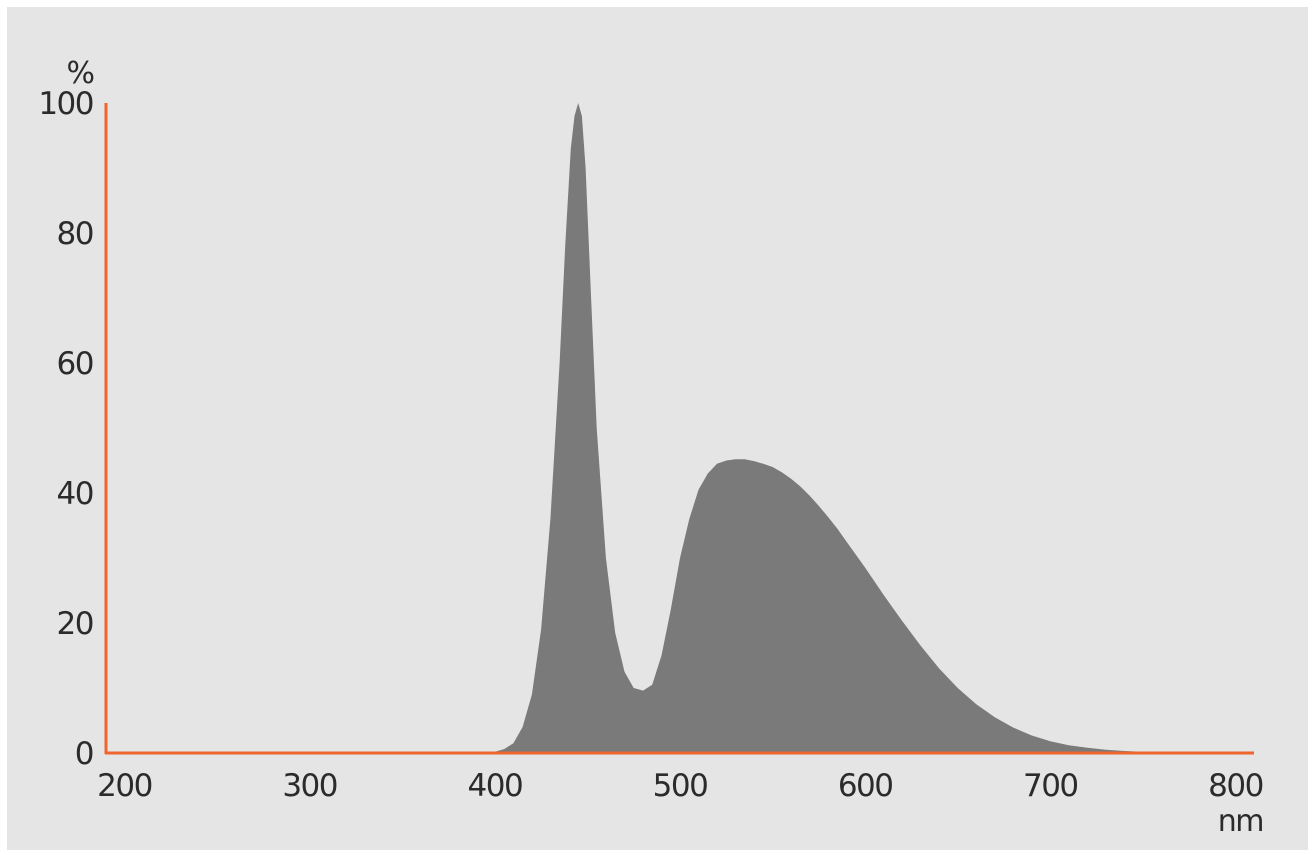 Image resolution: width=1315 pixels, height=855 pixels. What do you see at coordinates (1050, 786) in the screenshot?
I see `x-tick-label: 700` at bounding box center [1050, 786].